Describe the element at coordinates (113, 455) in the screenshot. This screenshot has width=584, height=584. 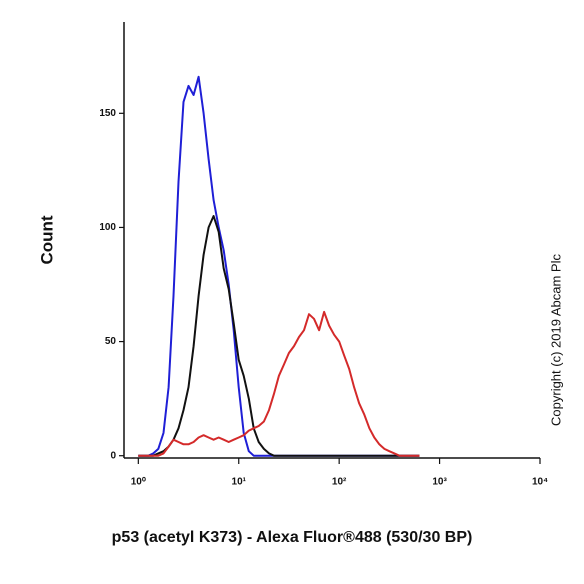
I see `y-tick-label: 0` at that location.